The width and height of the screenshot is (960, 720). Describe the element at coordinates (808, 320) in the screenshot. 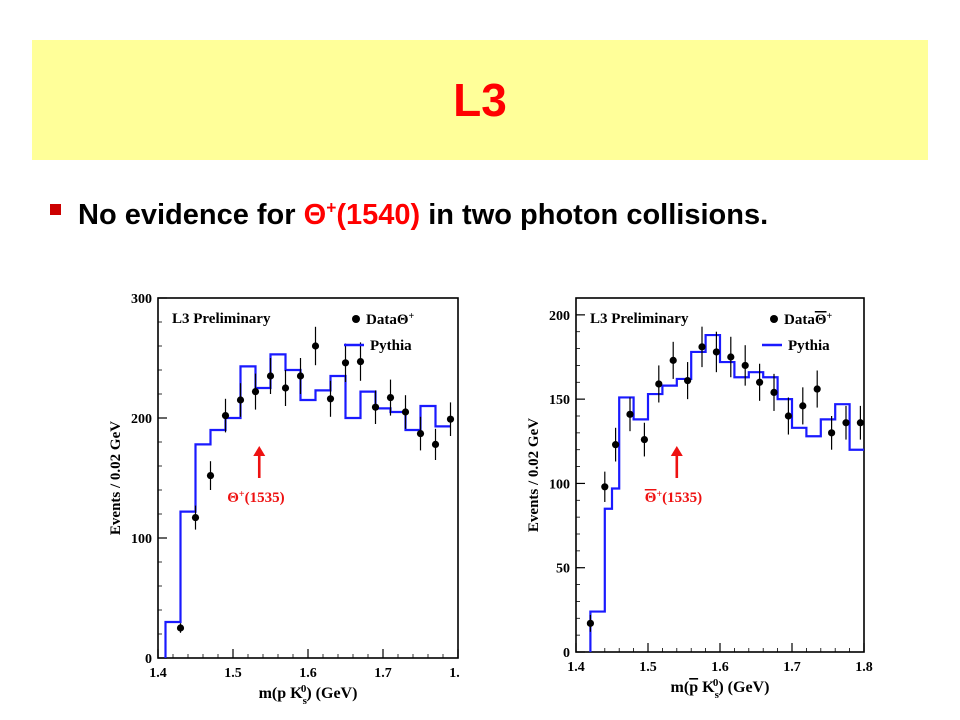

I see `chart1-legend-data-label: DataΘ+` at that location.